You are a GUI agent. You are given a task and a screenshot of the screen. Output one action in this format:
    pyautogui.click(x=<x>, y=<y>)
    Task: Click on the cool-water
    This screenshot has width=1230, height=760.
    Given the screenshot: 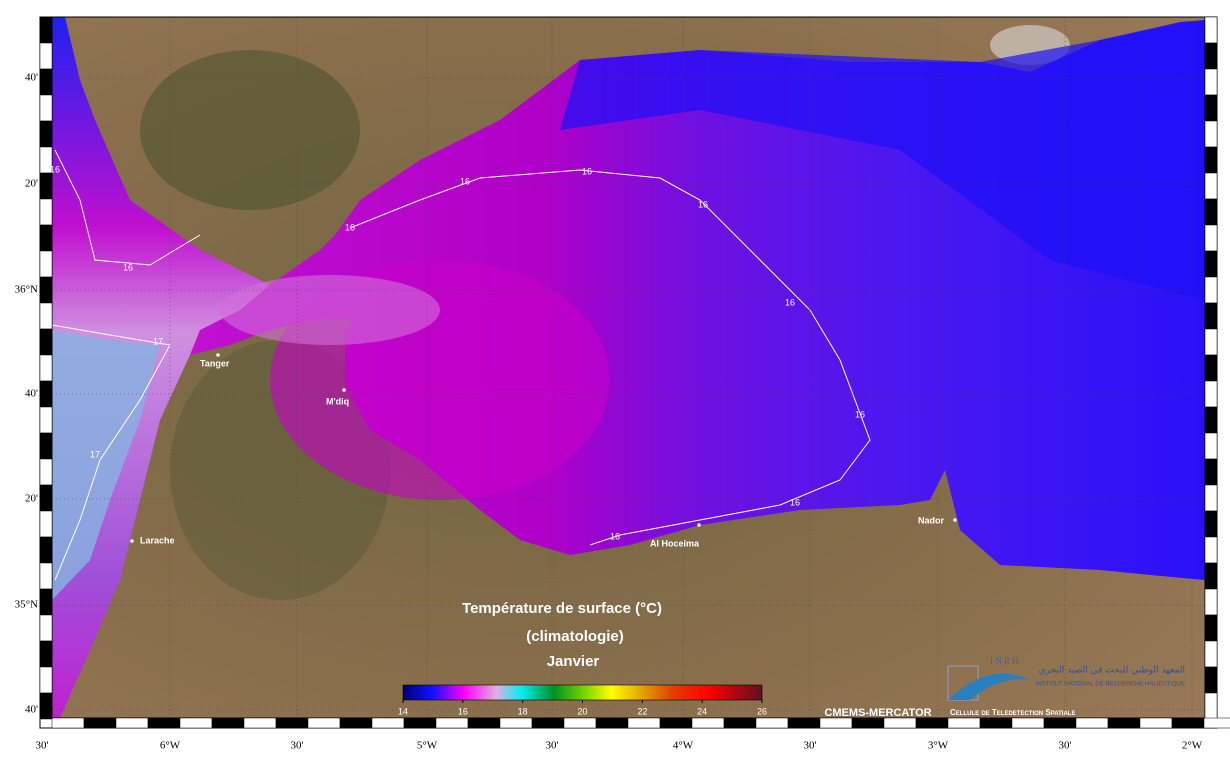 What is the action you would take?
    pyautogui.click(x=106, y=465)
    